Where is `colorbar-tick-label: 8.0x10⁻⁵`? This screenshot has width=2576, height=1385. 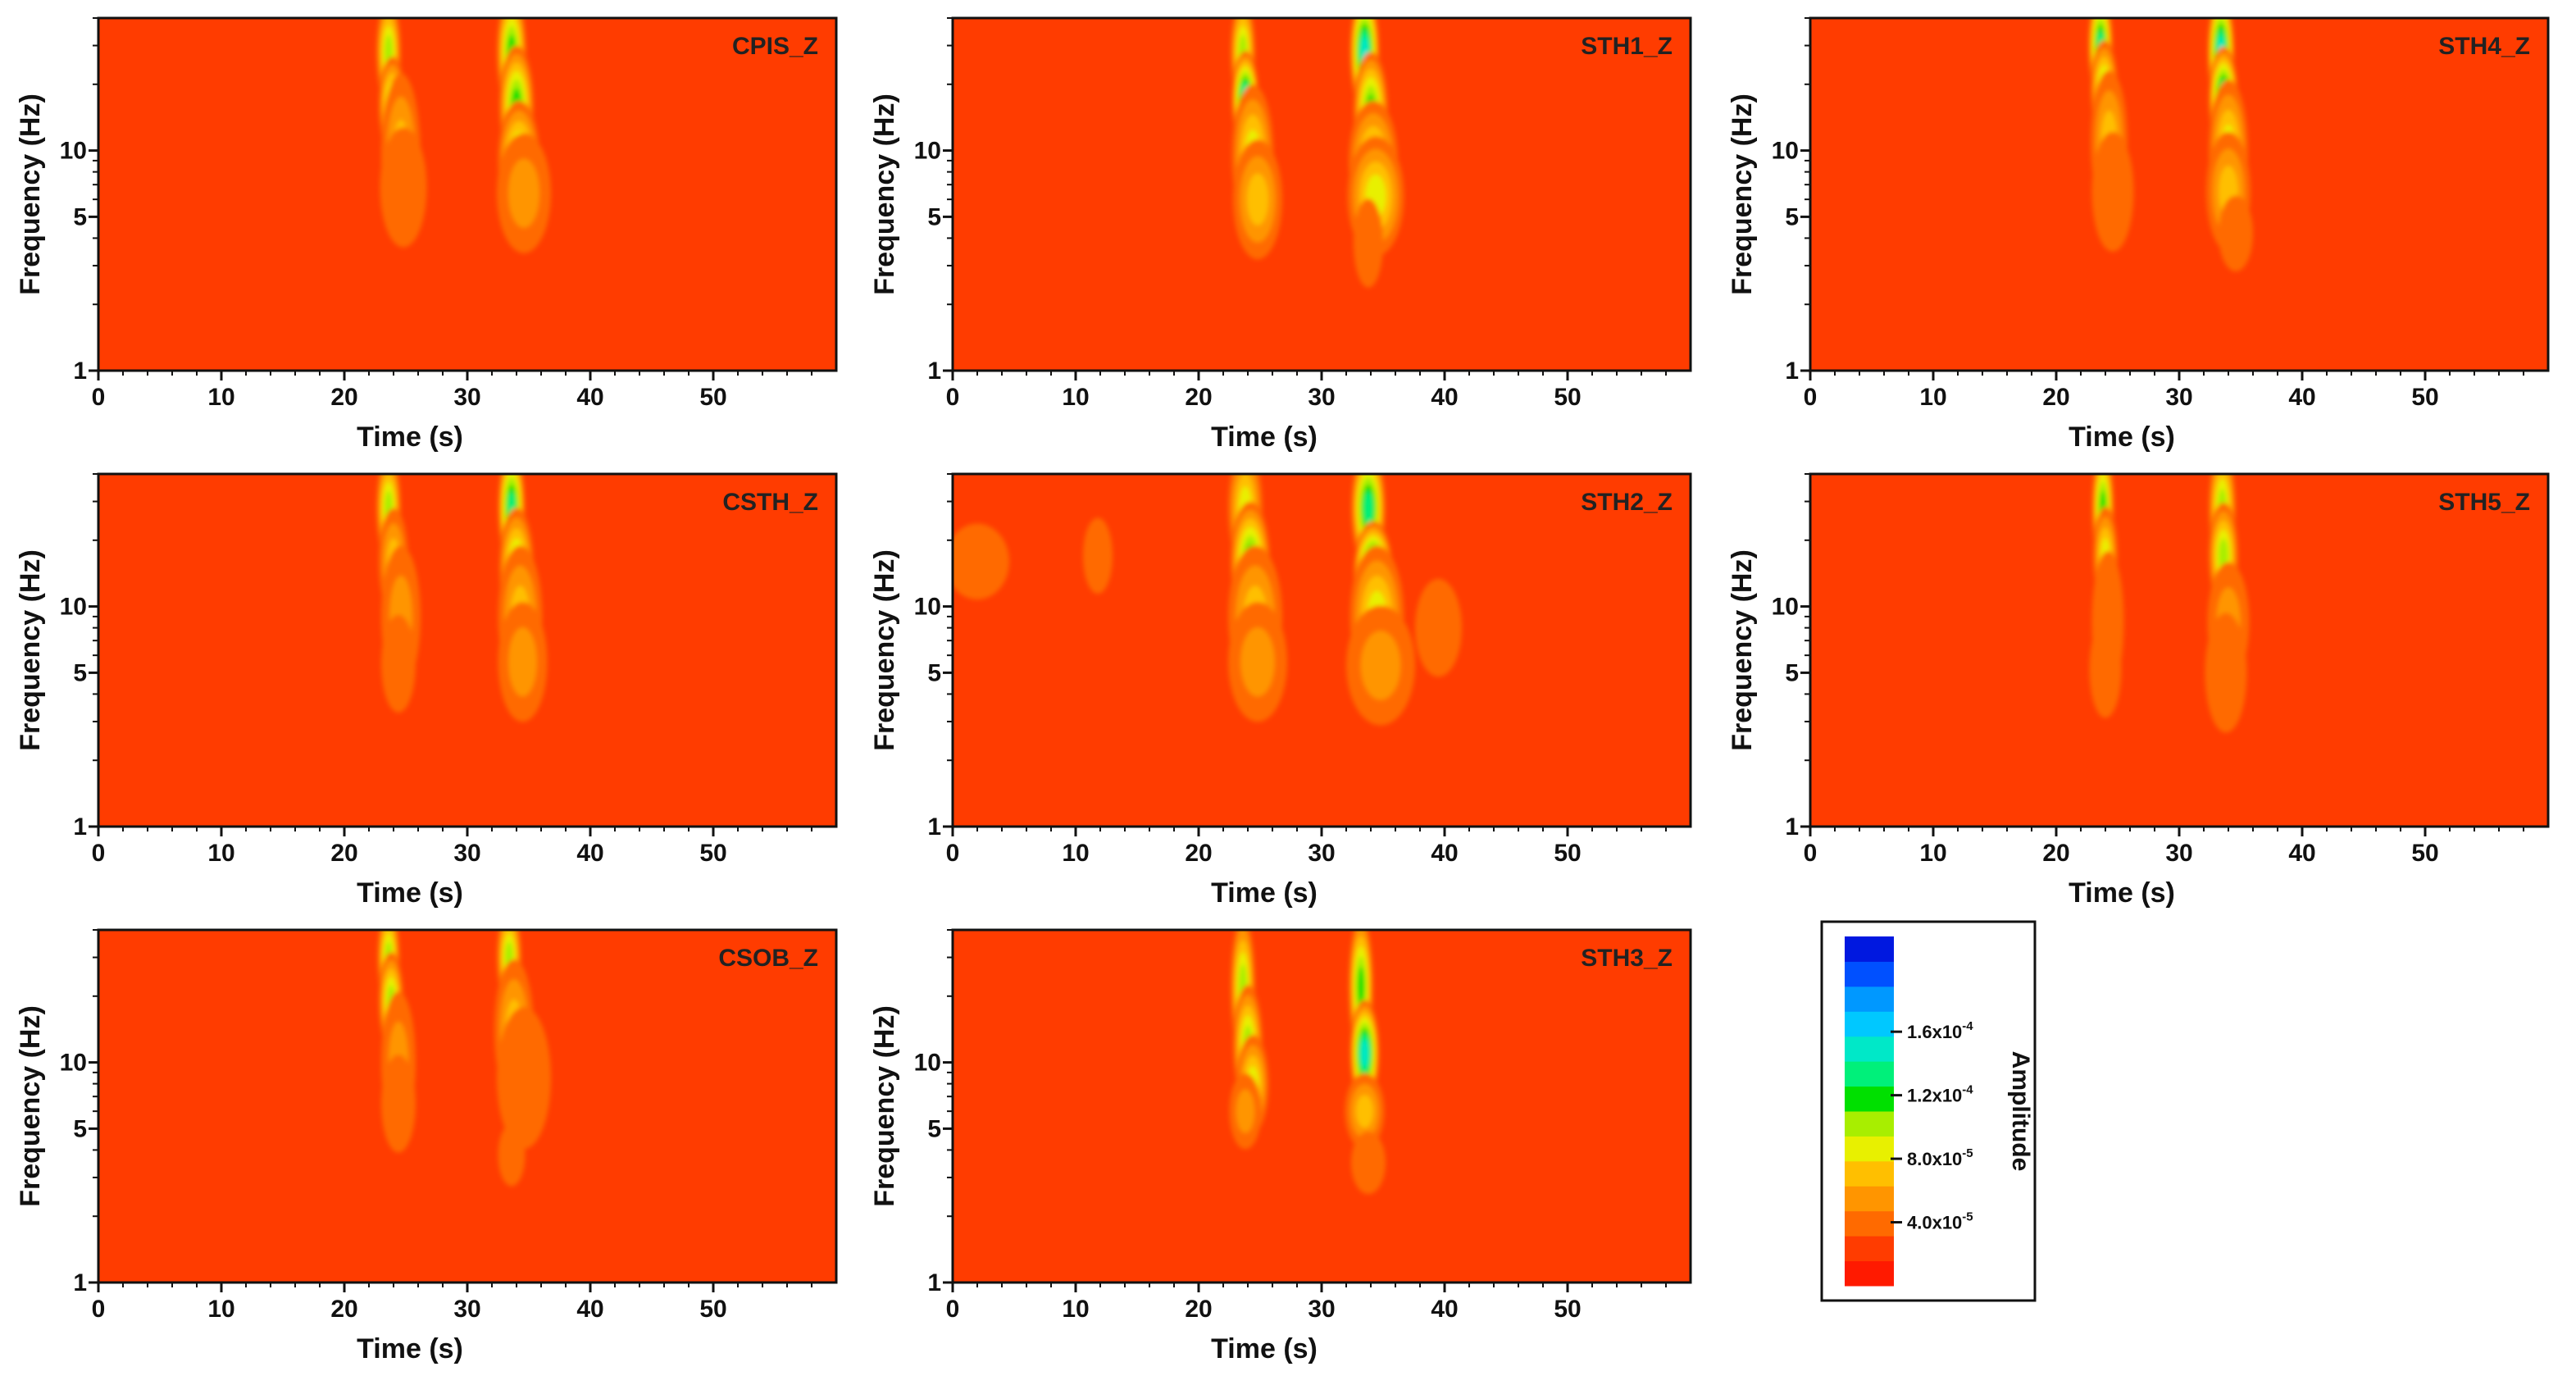 colorbar-tick-label: 8.0x10⁻⁵ is located at coordinates (1940, 1157).